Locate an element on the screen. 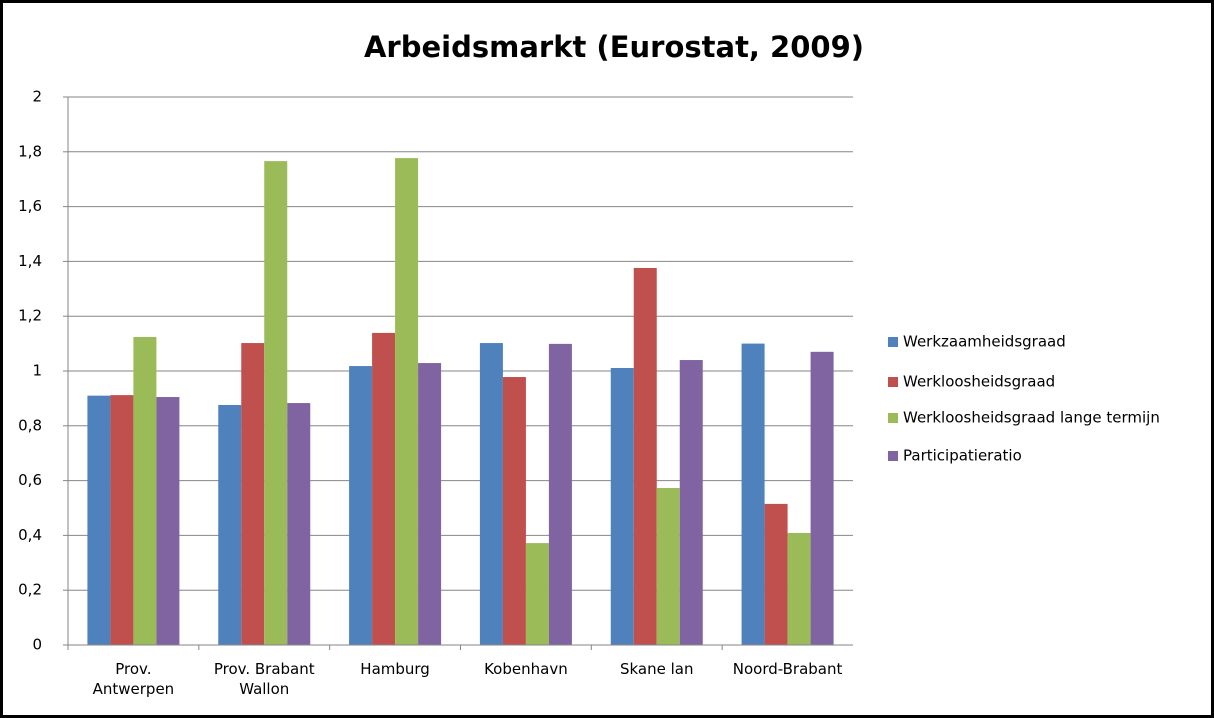 The height and width of the screenshot is (718, 1214). legend-label: Werkzaamheidsgraad is located at coordinates (984, 342).